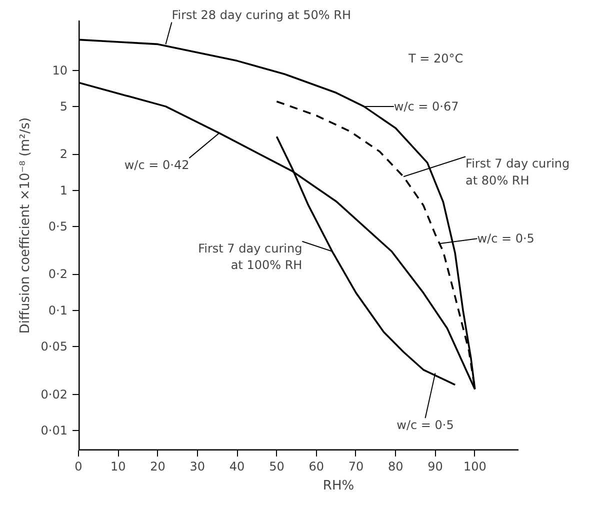 The height and width of the screenshot is (510, 598). What do you see at coordinates (276, 467) in the screenshot?
I see `x-tick-label: 50` at bounding box center [276, 467].